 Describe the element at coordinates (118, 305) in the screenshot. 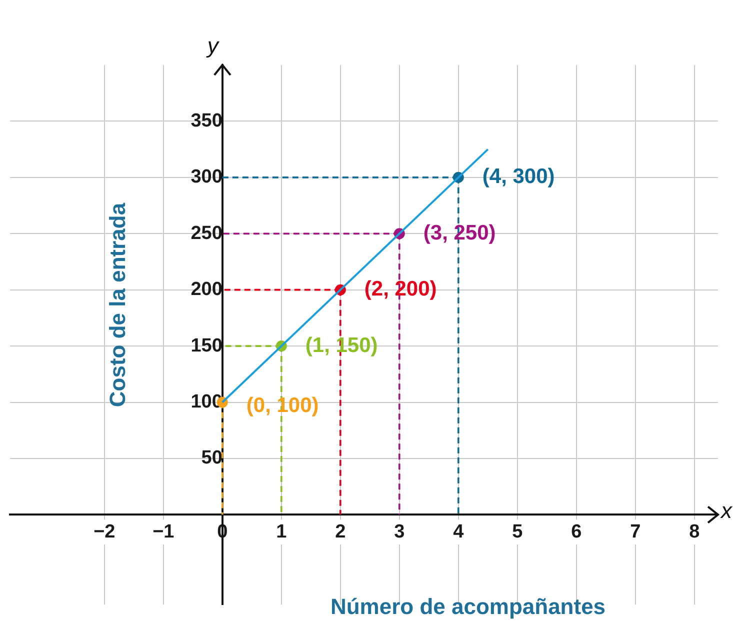

I see `y-axis-title: Costo de la entrada` at that location.